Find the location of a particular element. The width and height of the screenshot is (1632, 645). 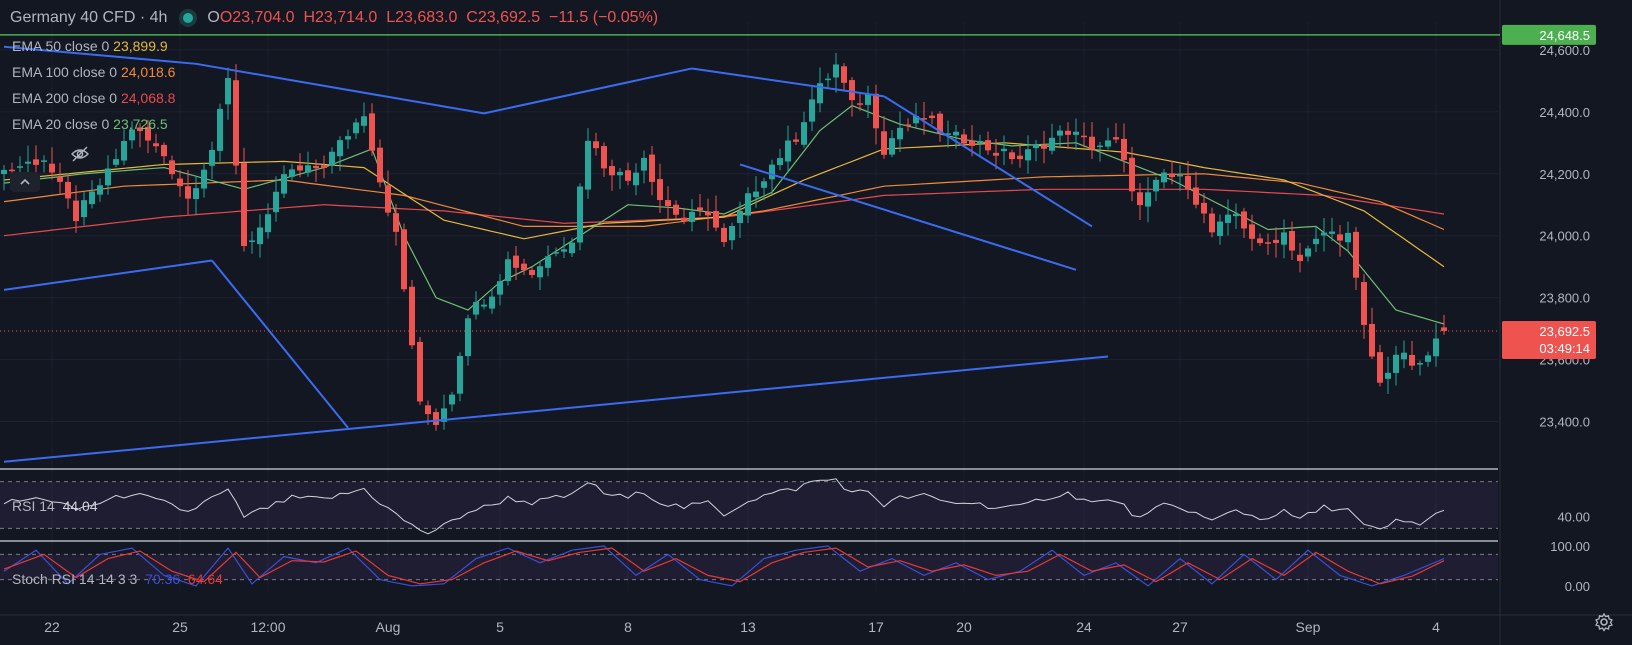

legend-ema-2: EMA 200 close 0 24,068.8 is located at coordinates (93, 98).